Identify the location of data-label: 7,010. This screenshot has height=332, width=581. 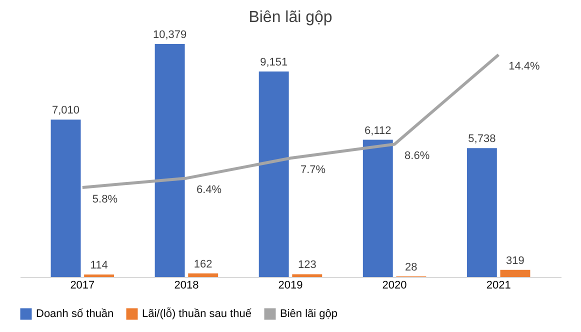
(66, 110).